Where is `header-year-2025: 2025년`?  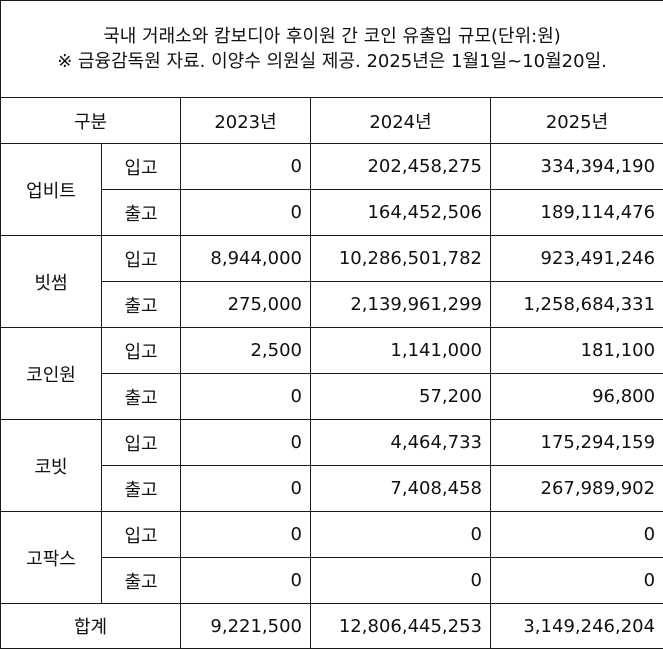 header-year-2025: 2025년 is located at coordinates (576, 120).